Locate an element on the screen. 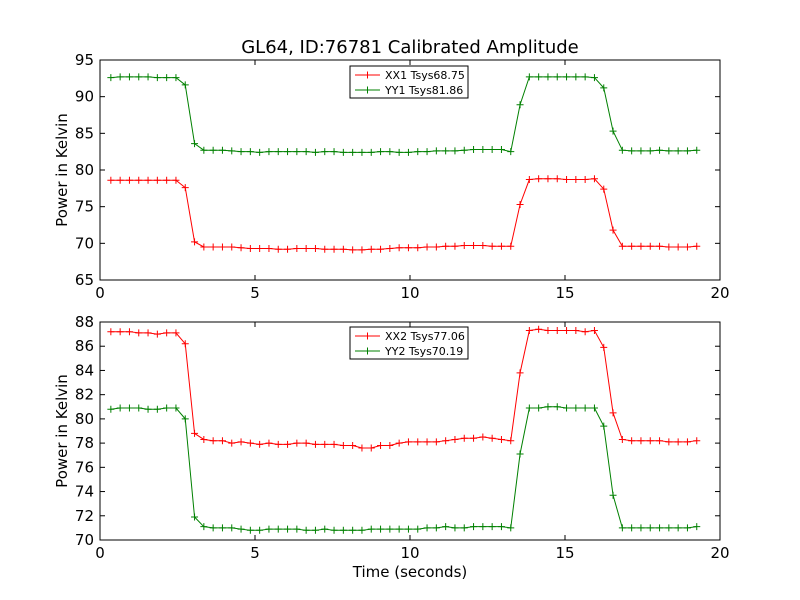 This screenshot has height=600, width=800. x-tick-label: 5 is located at coordinates (255, 553).